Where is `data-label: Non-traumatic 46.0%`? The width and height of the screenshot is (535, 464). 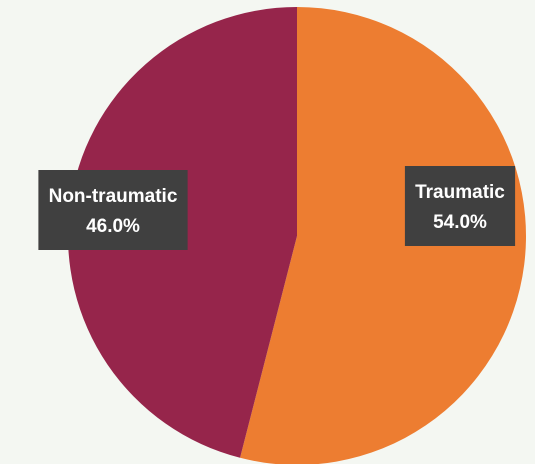 data-label: Non-traumatic 46.0% is located at coordinates (113, 210).